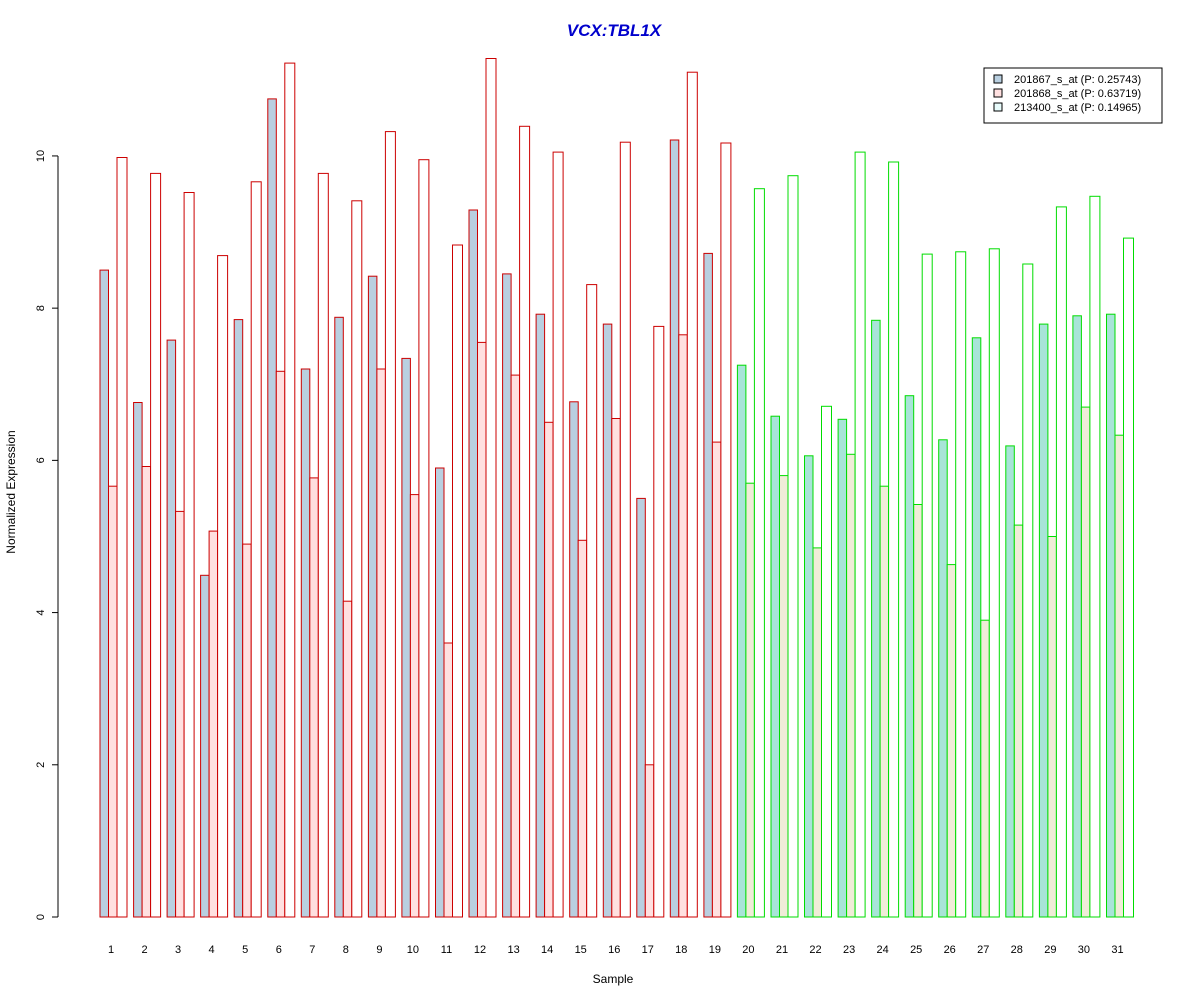  Describe the element at coordinates (41, 613) in the screenshot. I see `y-tick-label: 4` at that location.